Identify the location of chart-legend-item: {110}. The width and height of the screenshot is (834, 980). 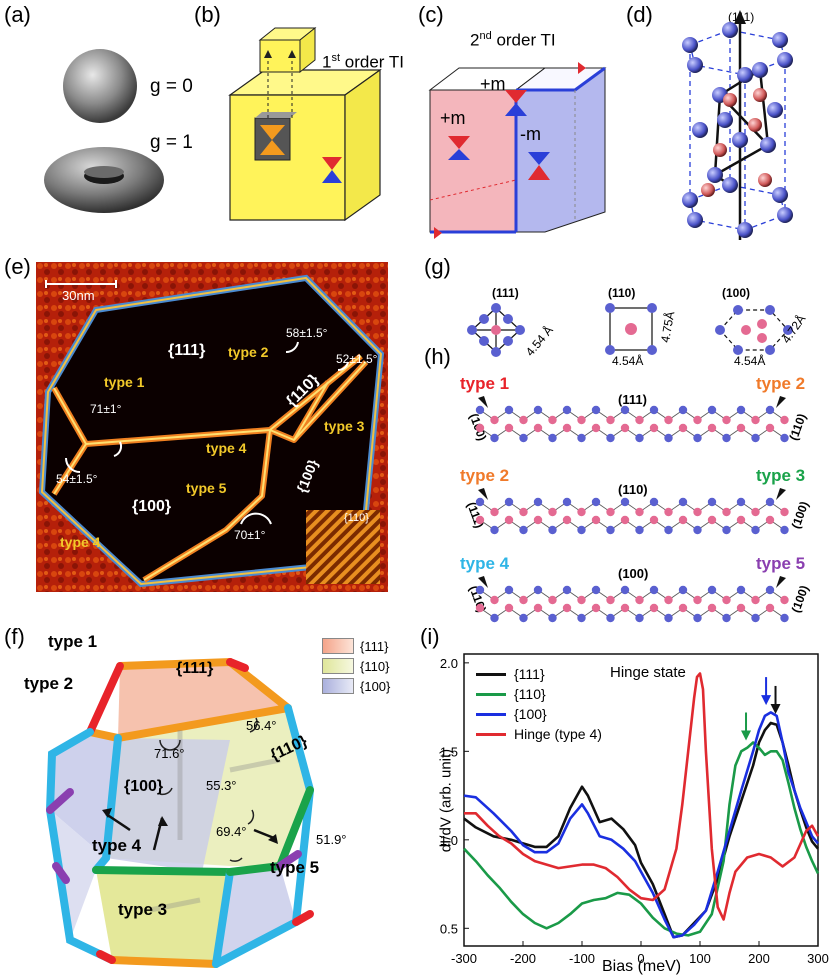
(539, 694).